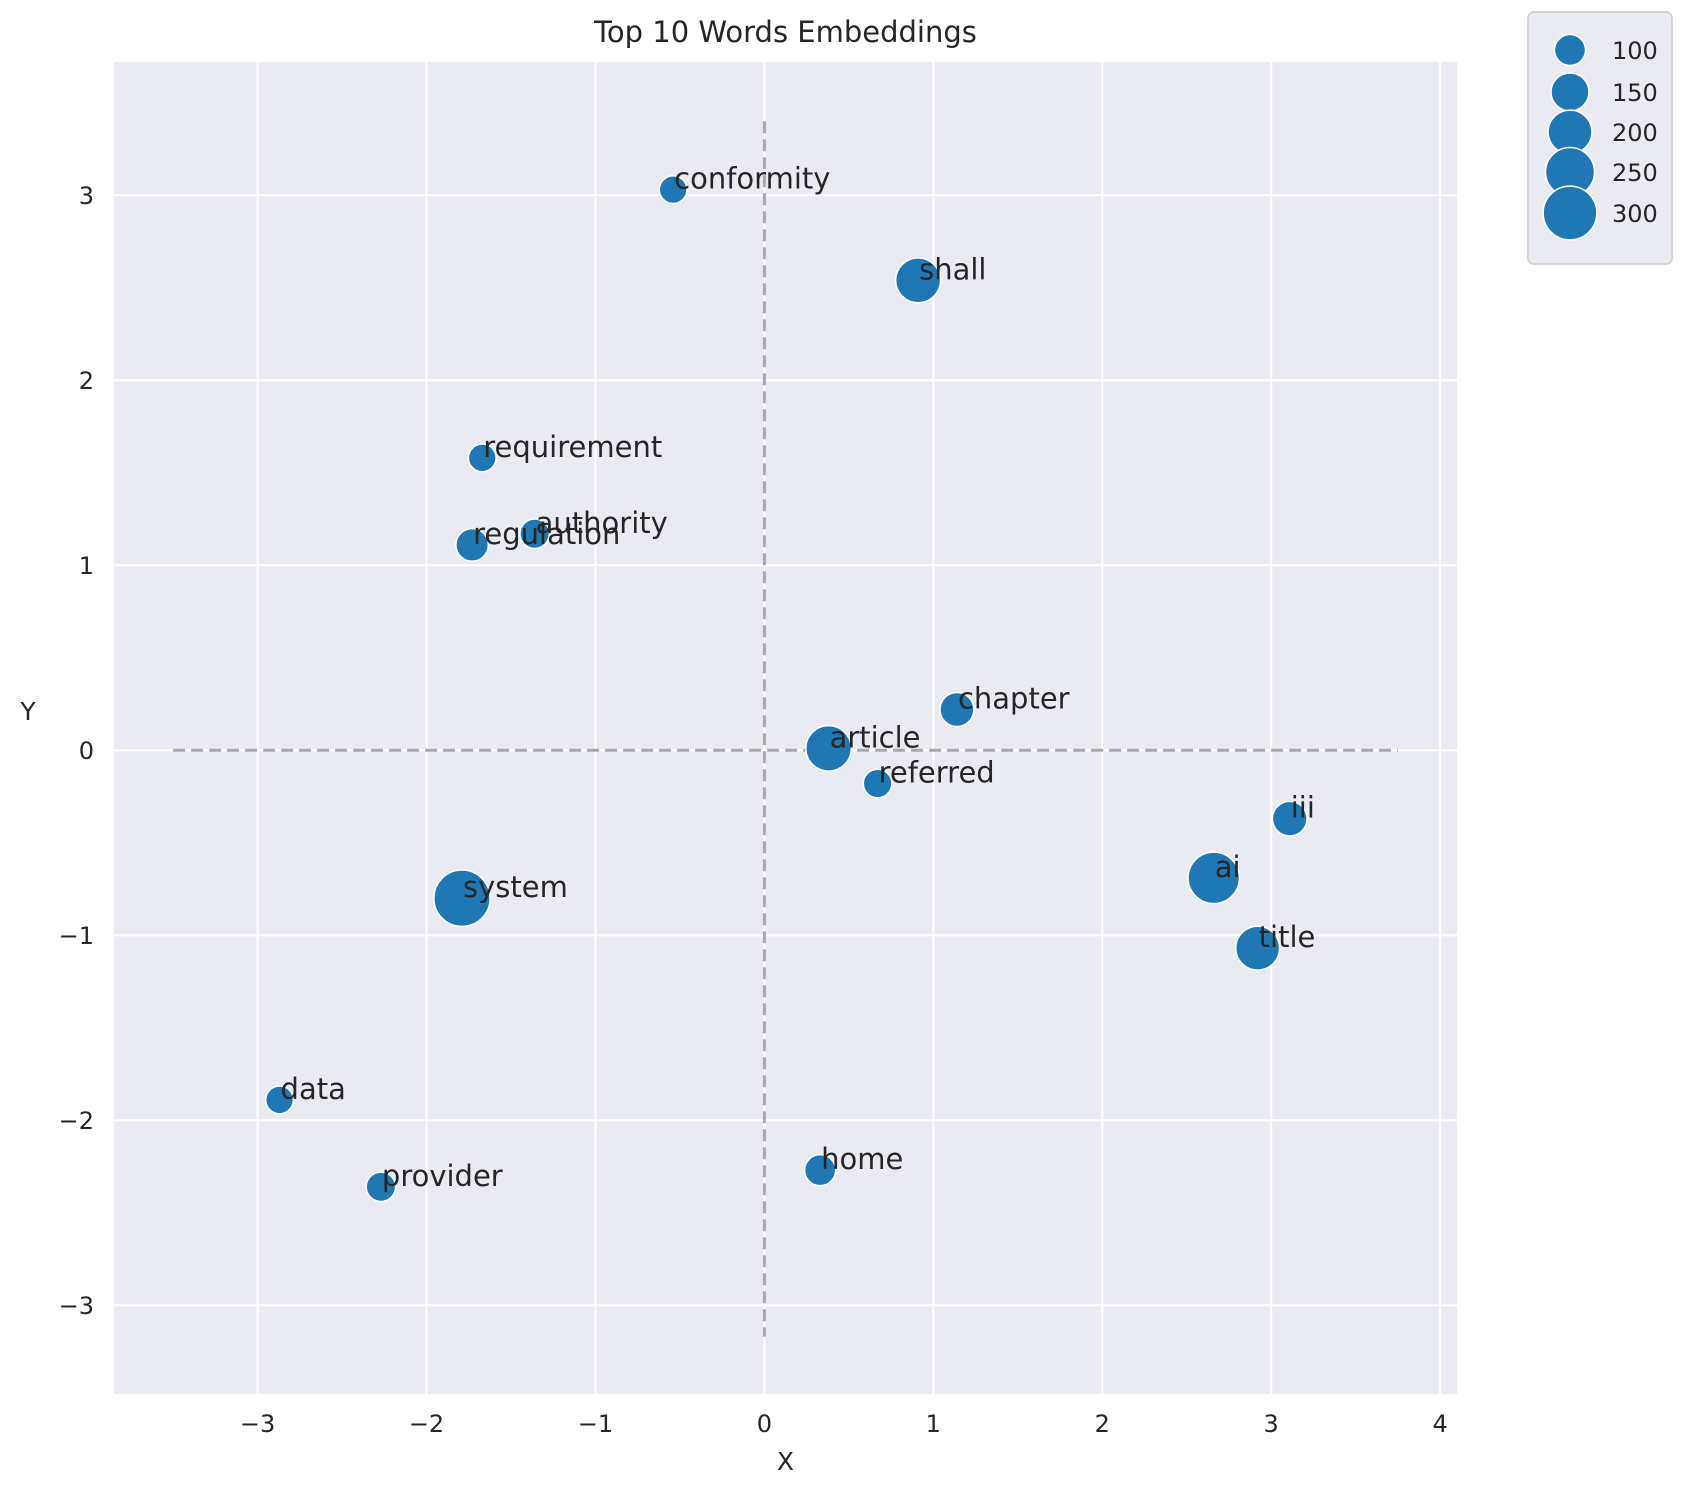 Image resolution: width=1684 pixels, height=1490 pixels. Describe the element at coordinates (482, 458) in the screenshot. I see `point-requirement` at that location.